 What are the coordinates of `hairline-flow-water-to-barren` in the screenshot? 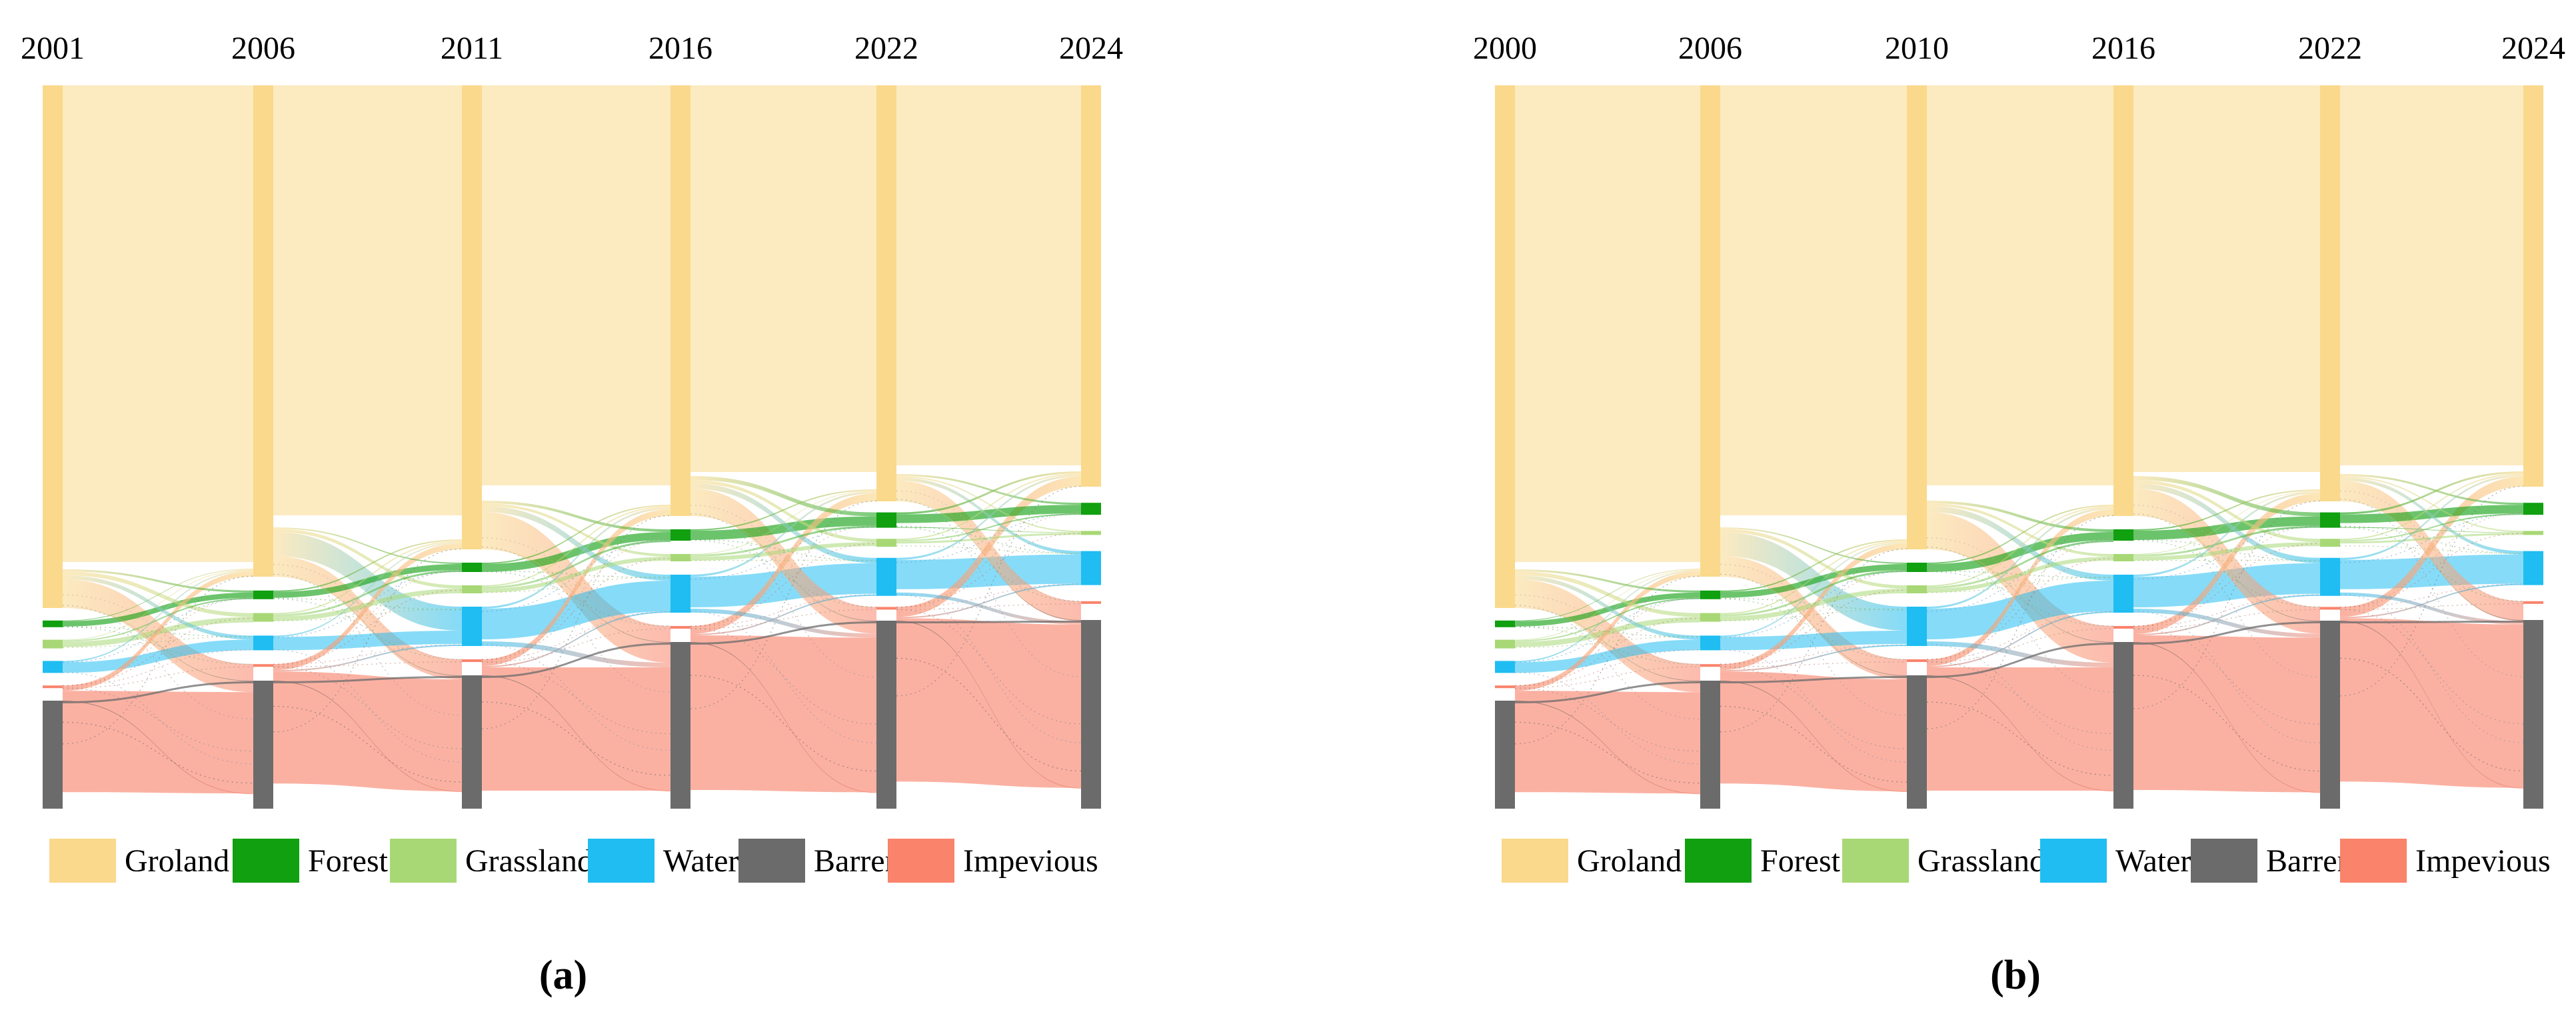 It's located at (2020, 697).